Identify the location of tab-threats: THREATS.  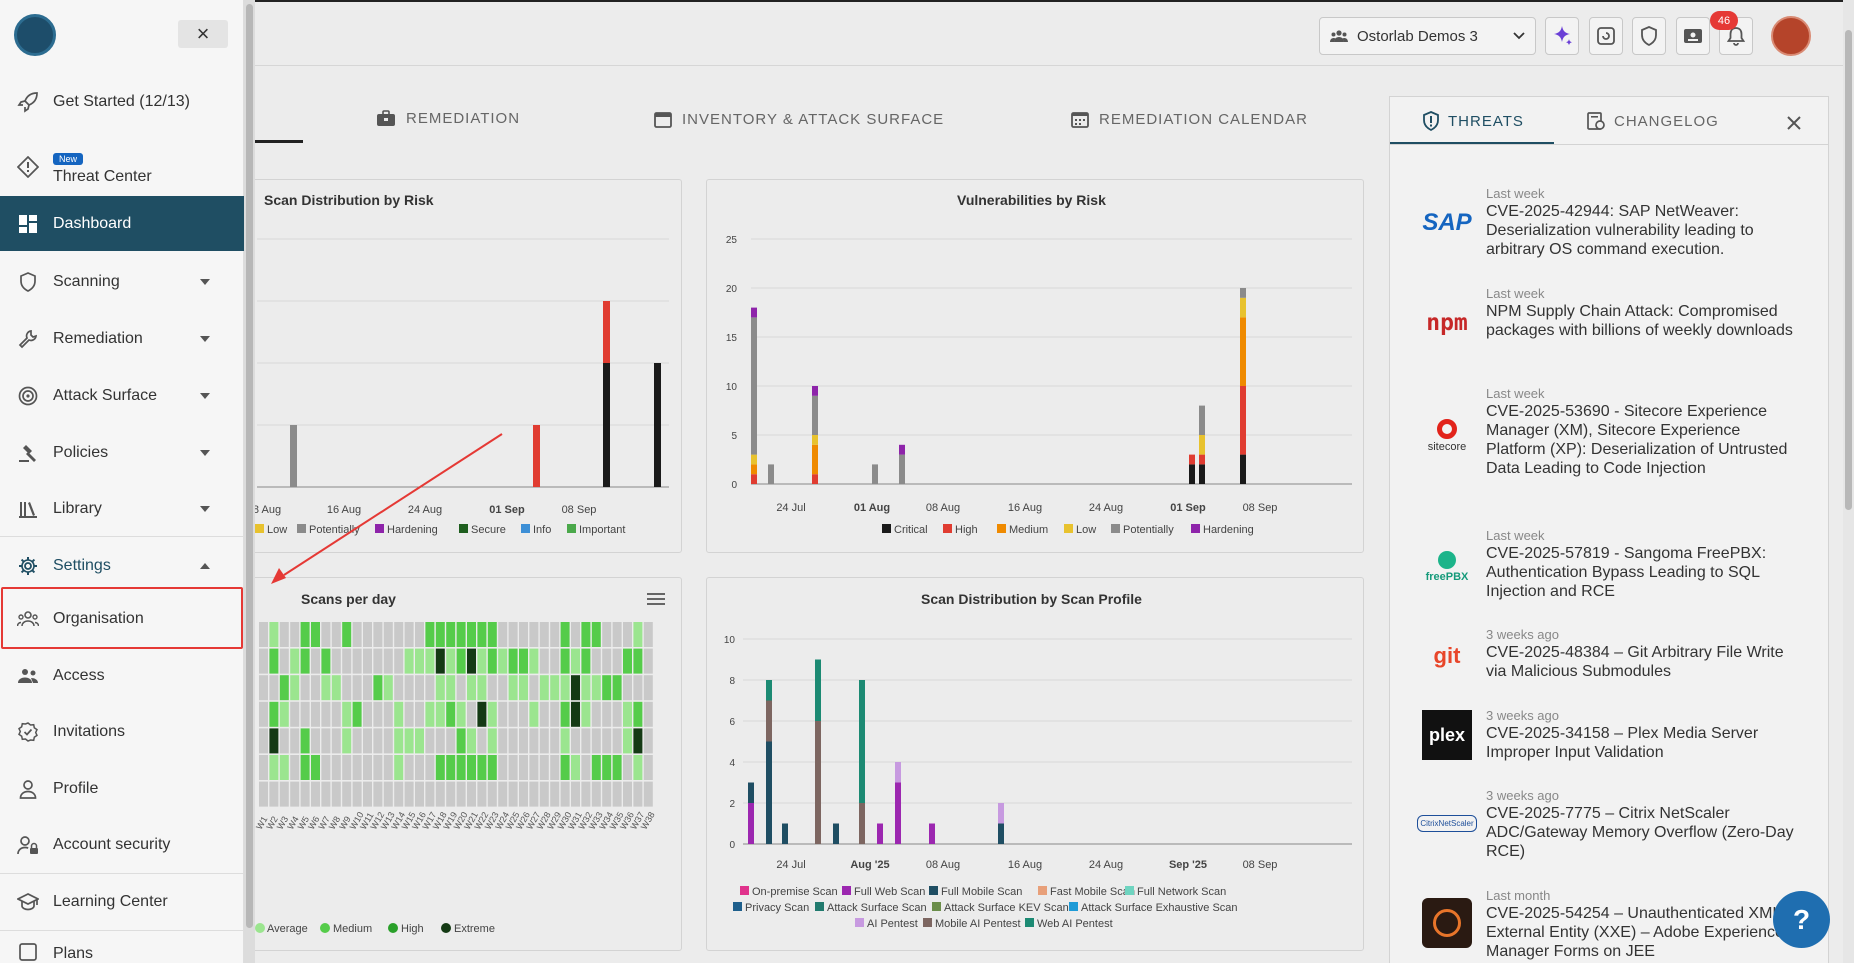
(1473, 121).